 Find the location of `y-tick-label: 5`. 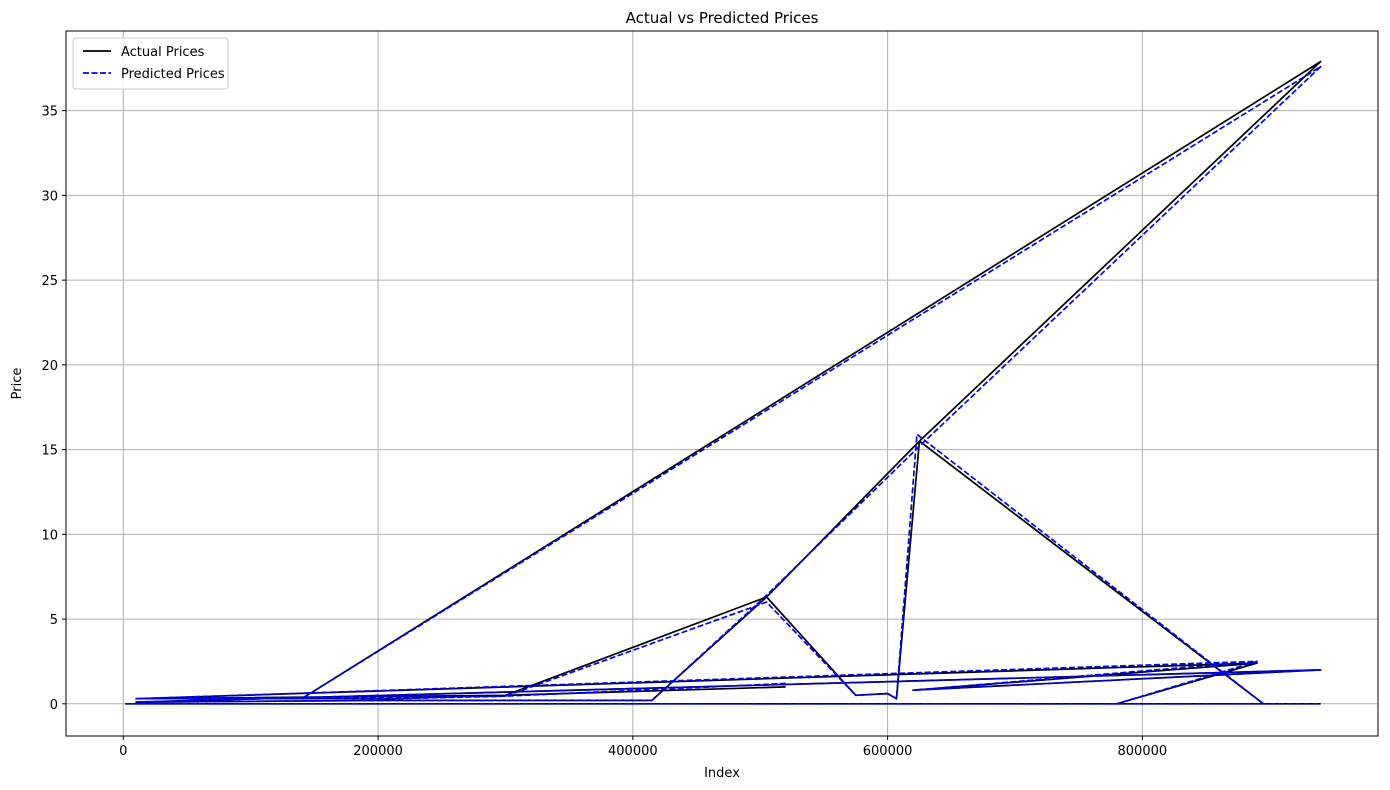

y-tick-label: 5 is located at coordinates (54, 620).